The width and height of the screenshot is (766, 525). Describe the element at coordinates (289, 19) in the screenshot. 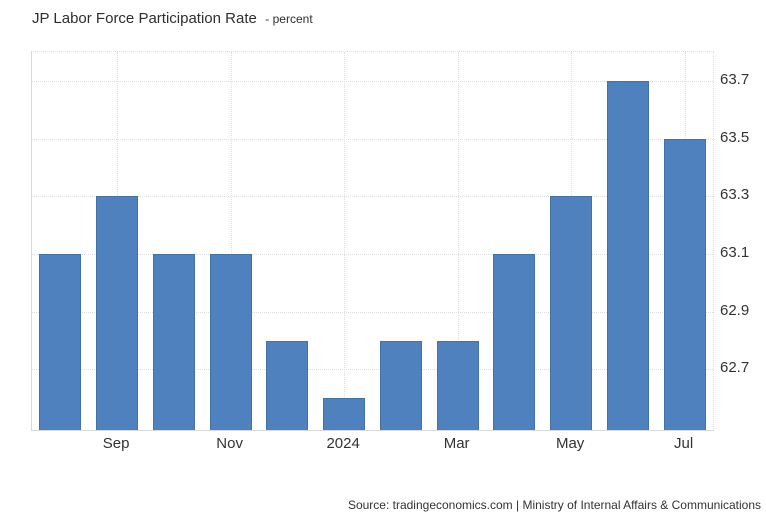

I see `chart-subtitle: - percent` at that location.